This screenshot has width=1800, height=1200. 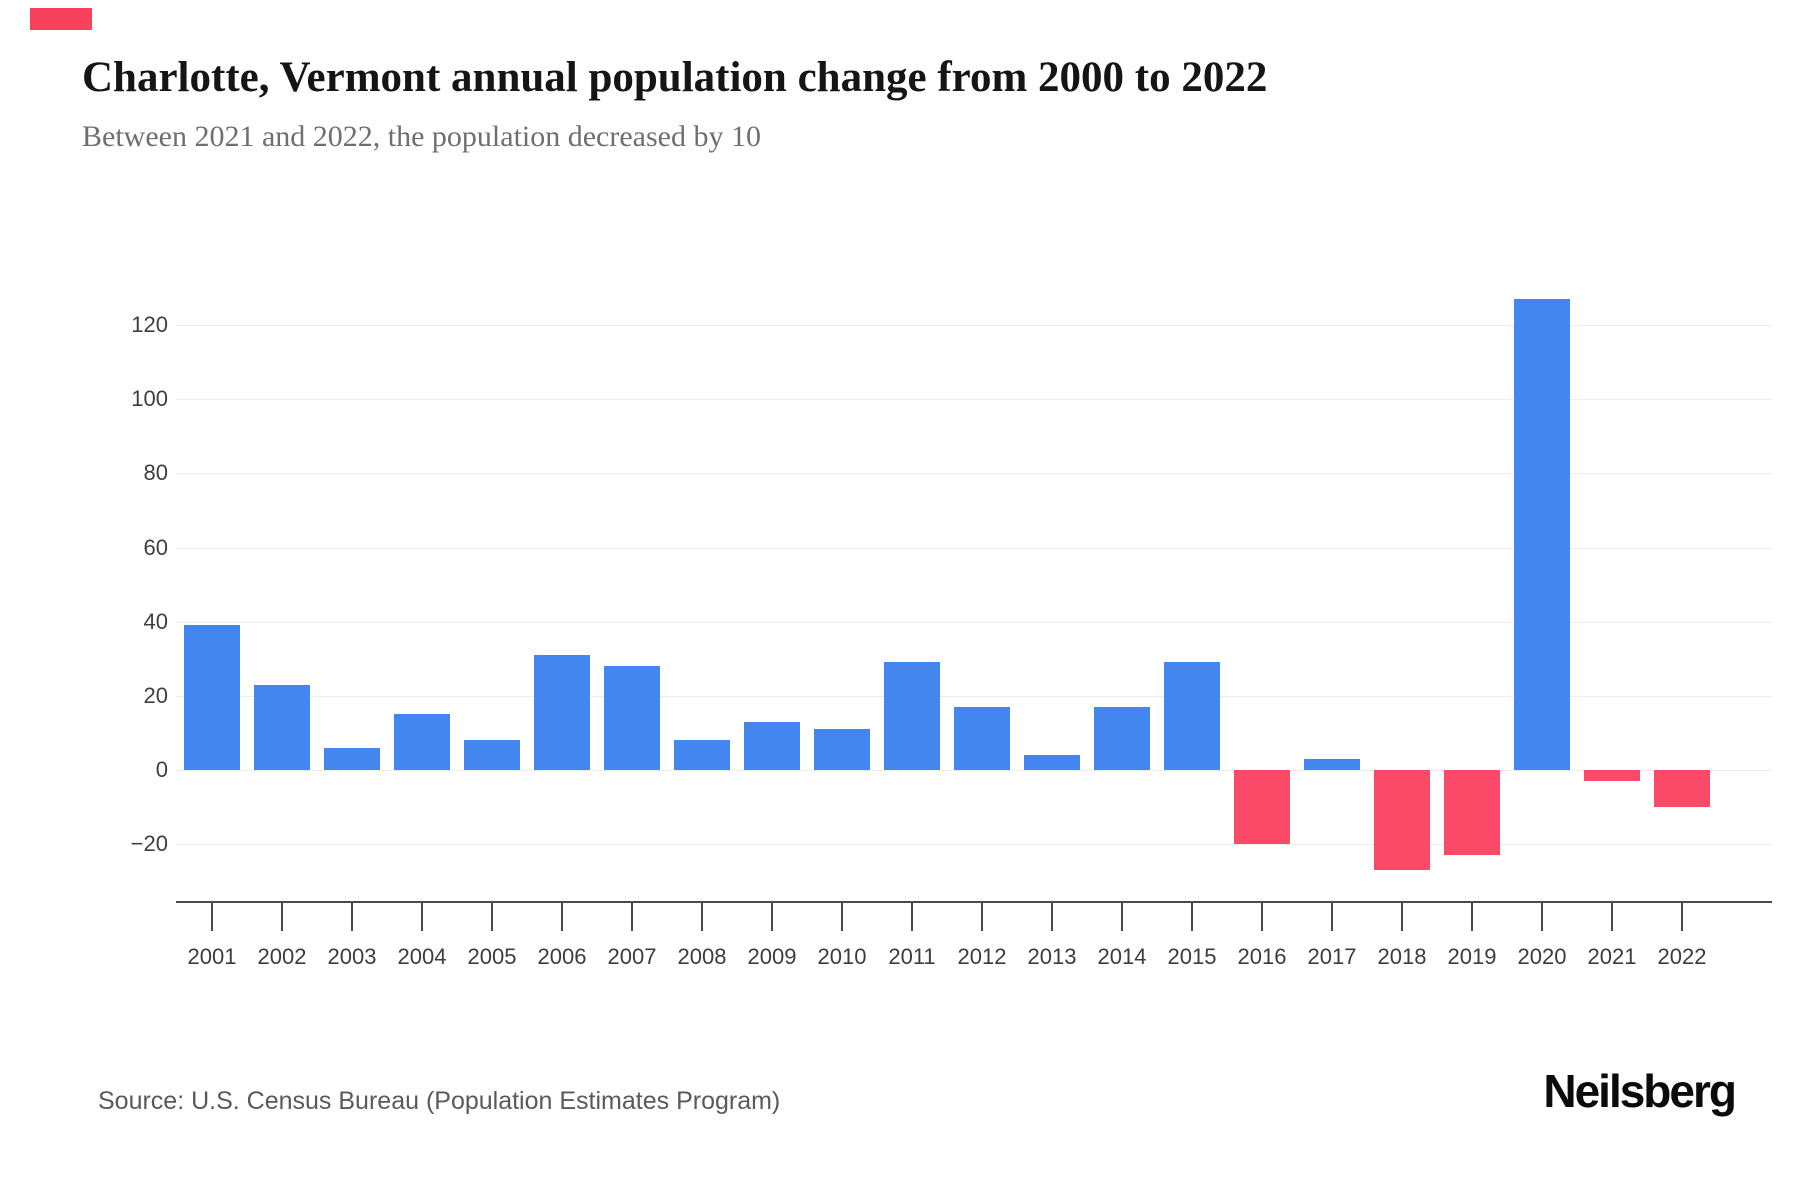 I want to click on bar-2014, so click(x=1122, y=738).